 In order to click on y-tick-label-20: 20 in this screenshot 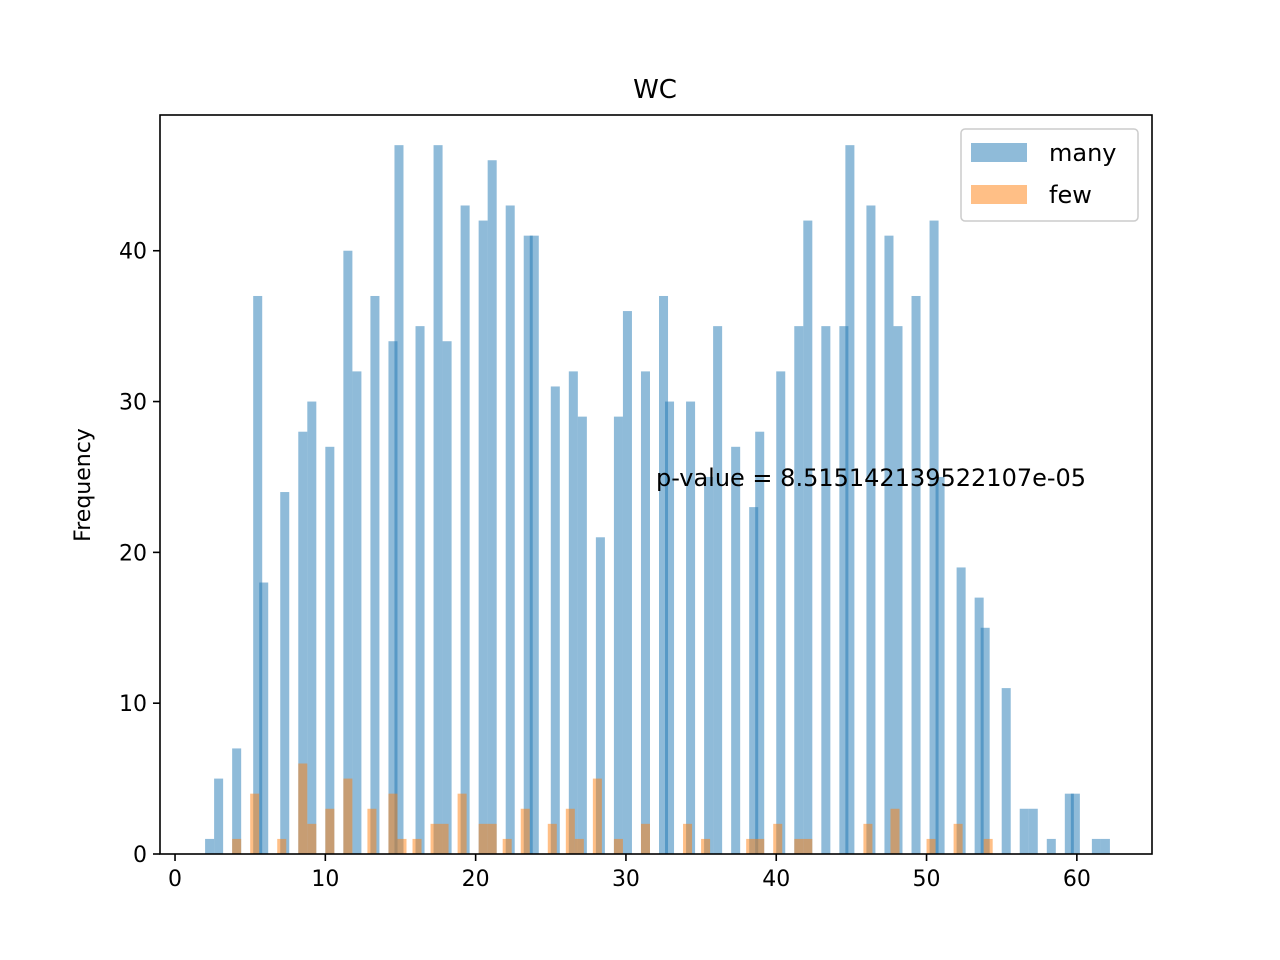, I will do `click(133, 553)`.